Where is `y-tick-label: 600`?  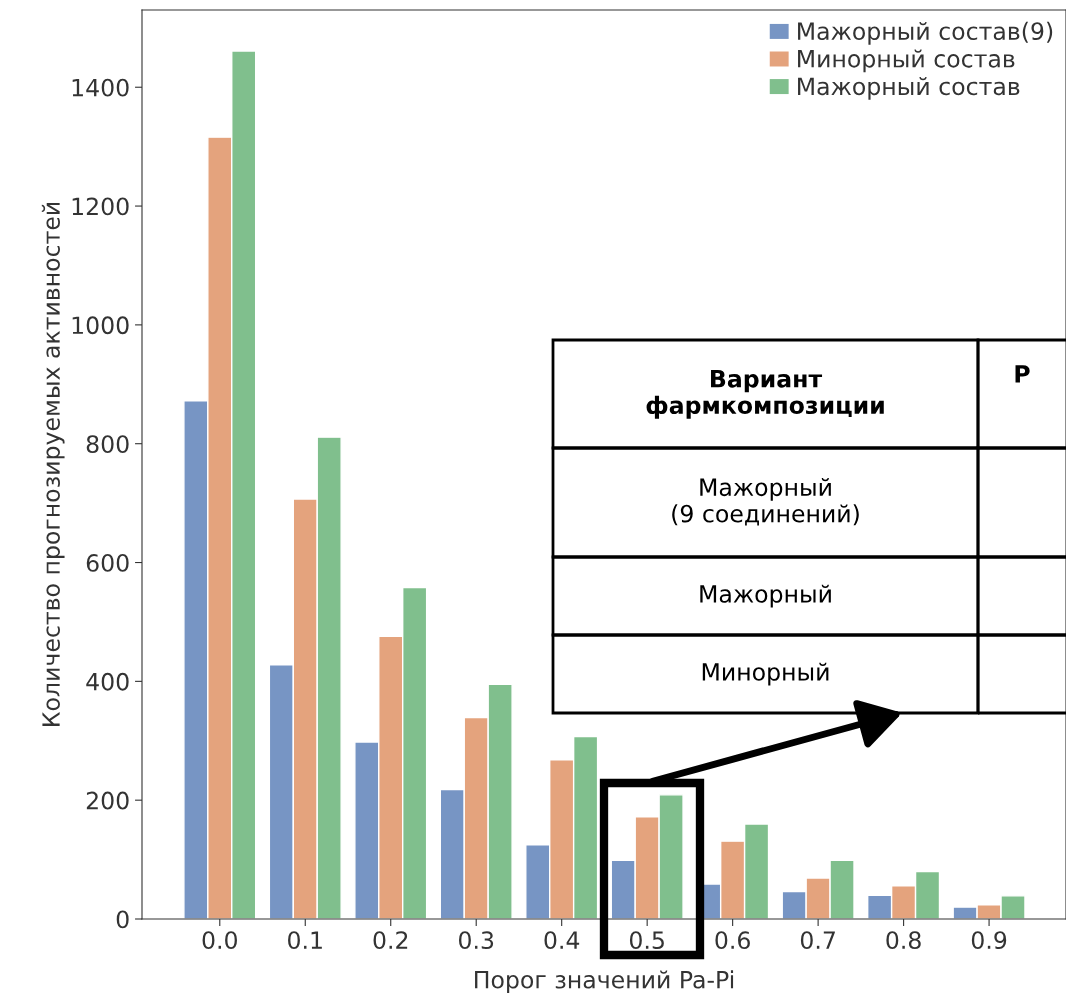 y-tick-label: 600 is located at coordinates (107, 562).